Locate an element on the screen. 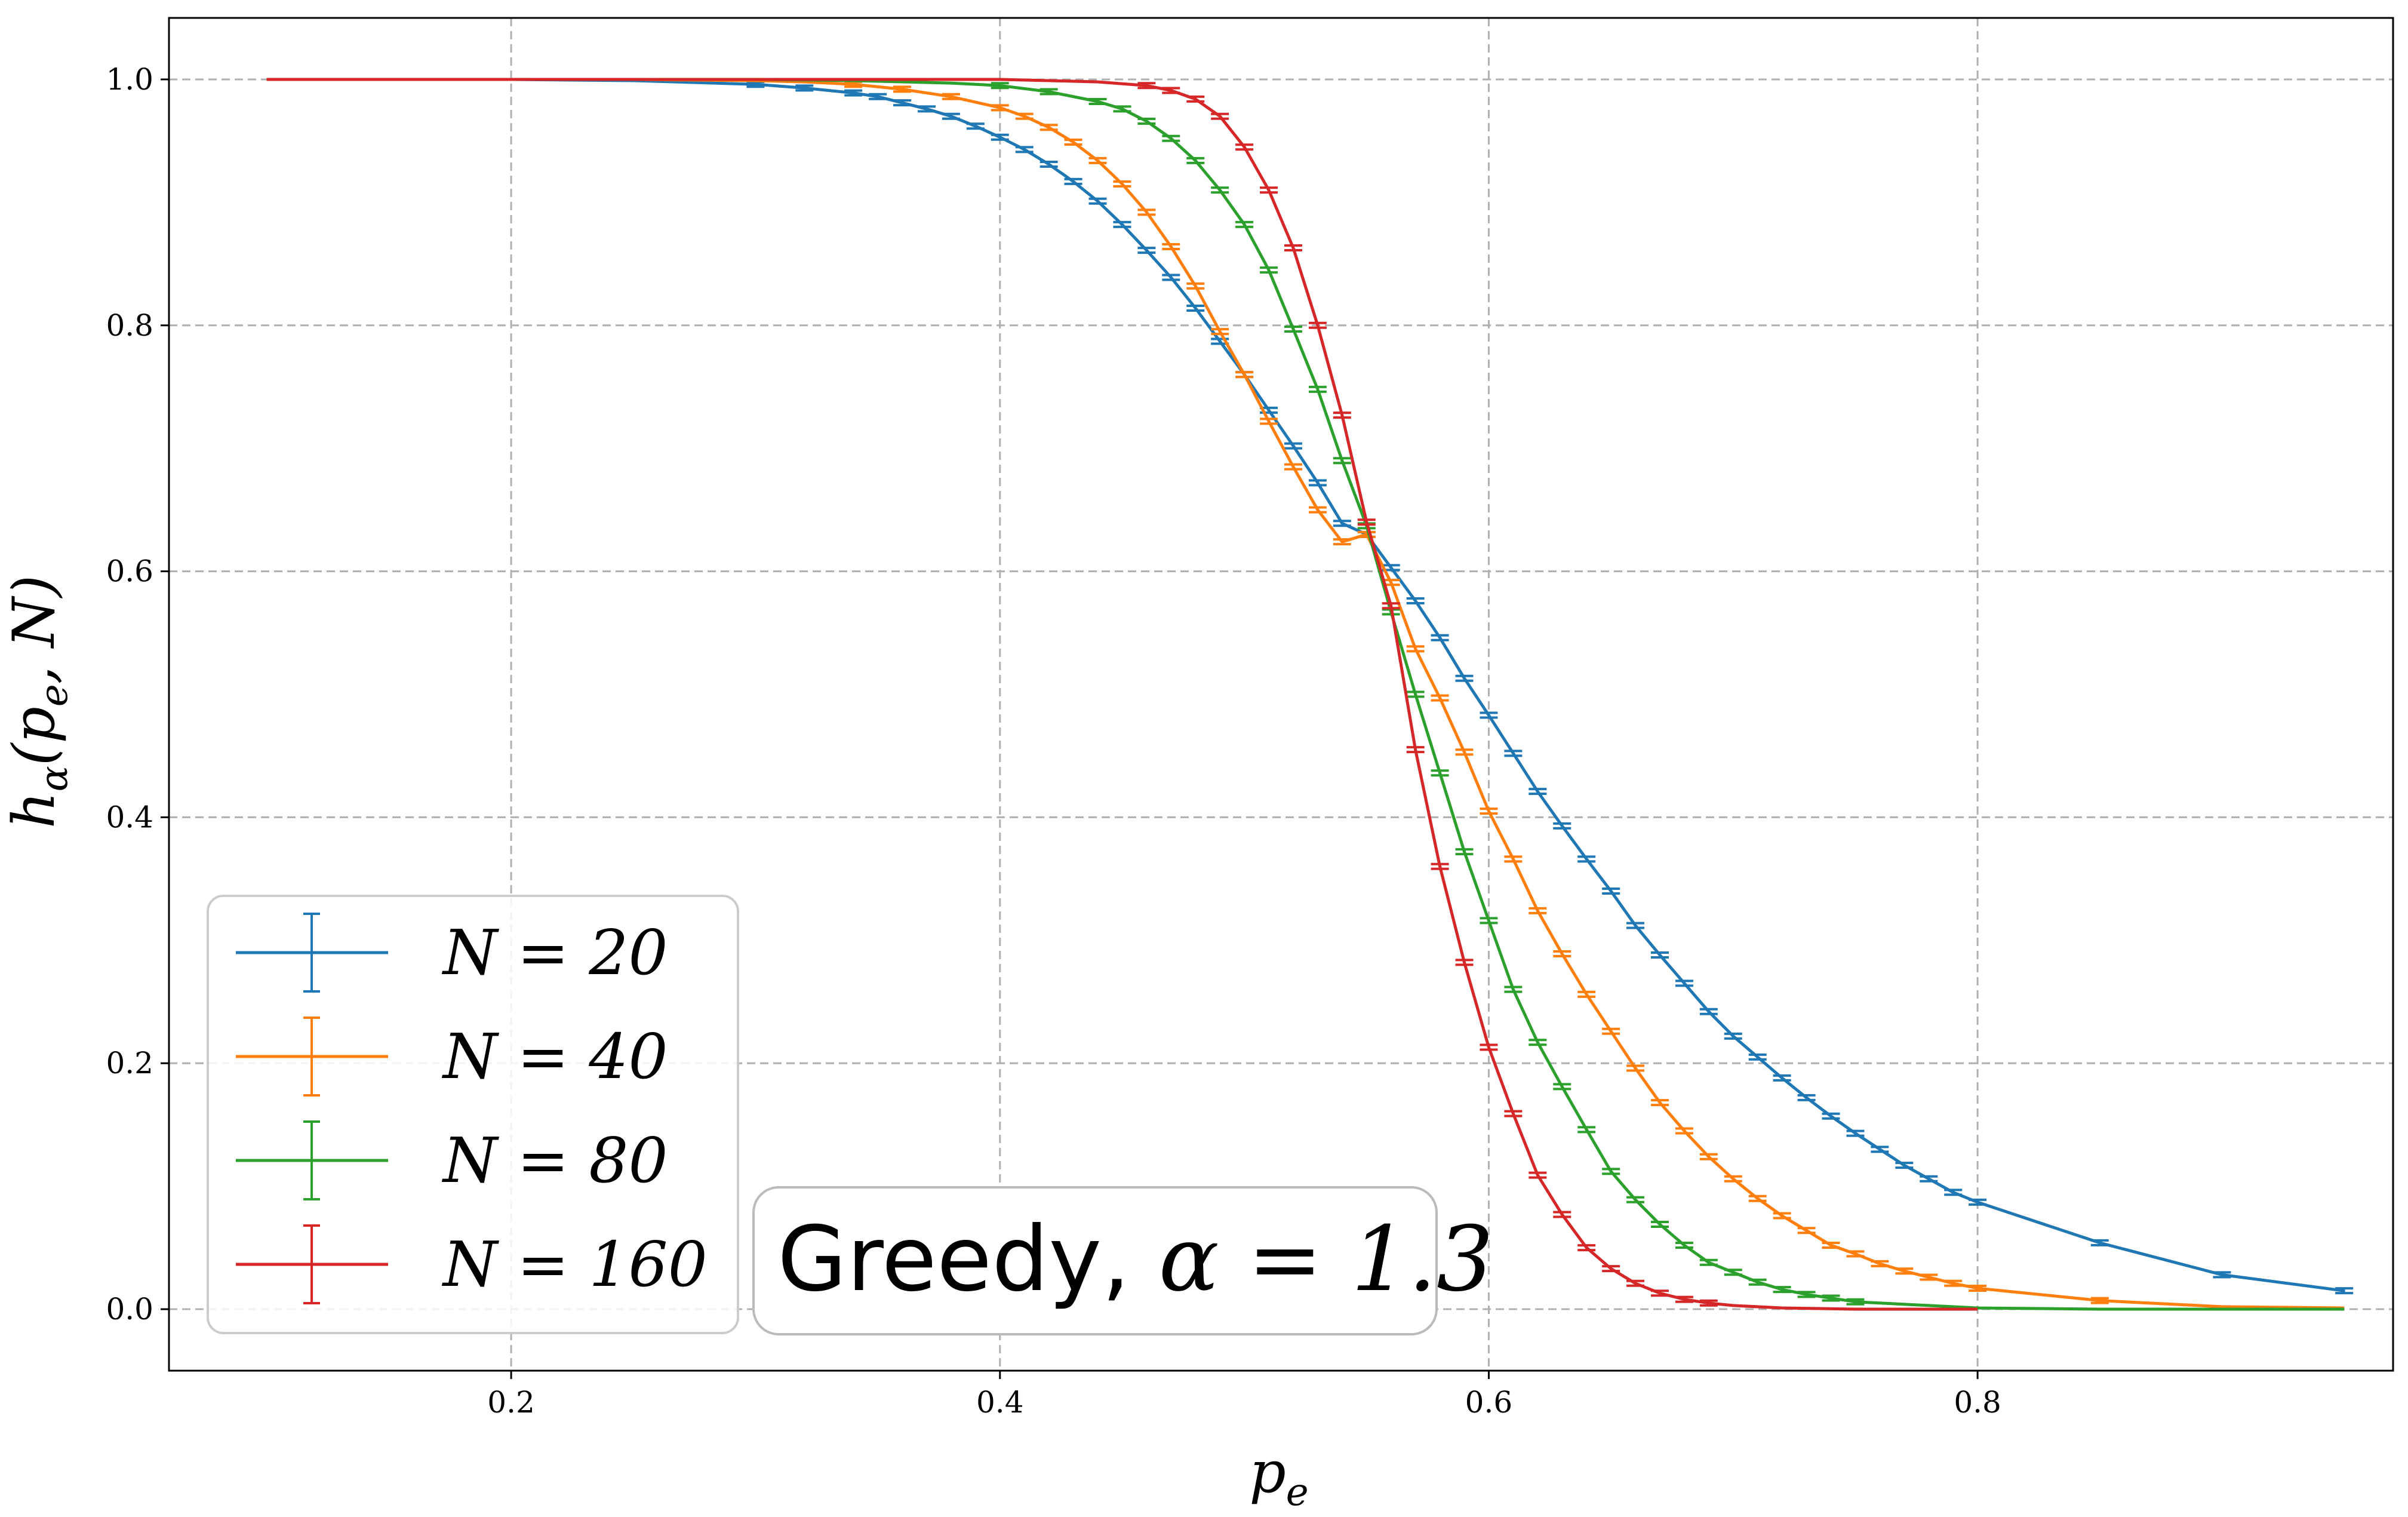  x-tick-label: 0.2 is located at coordinates (511, 1402).